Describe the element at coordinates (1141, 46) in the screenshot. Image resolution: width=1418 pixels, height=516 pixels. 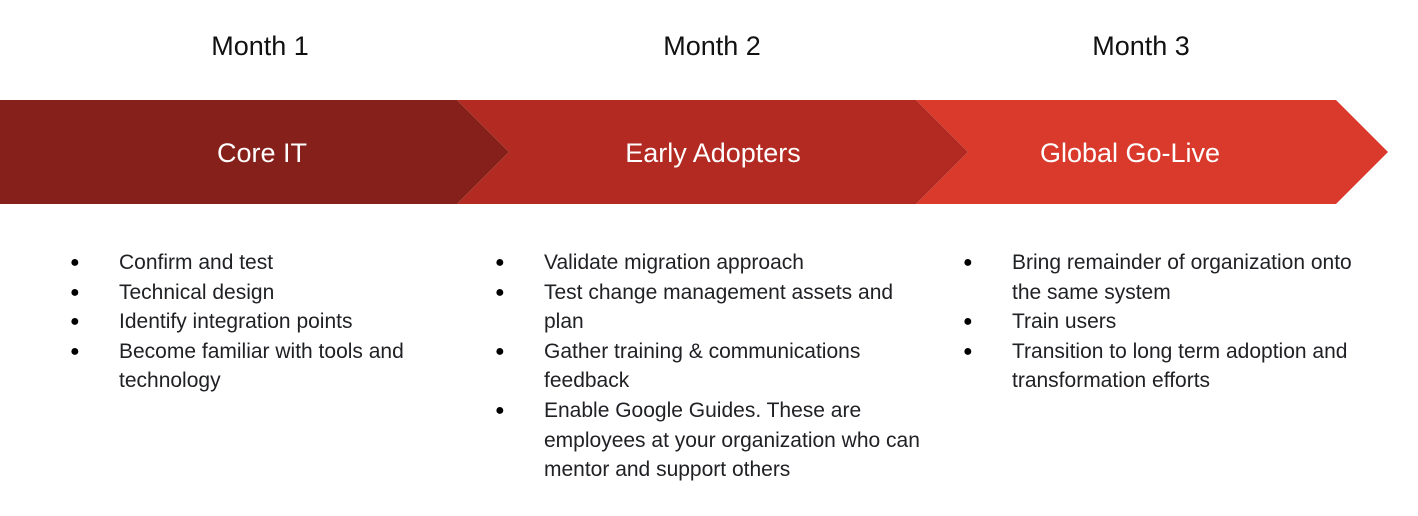
I see `month-3-label: Month 3` at that location.